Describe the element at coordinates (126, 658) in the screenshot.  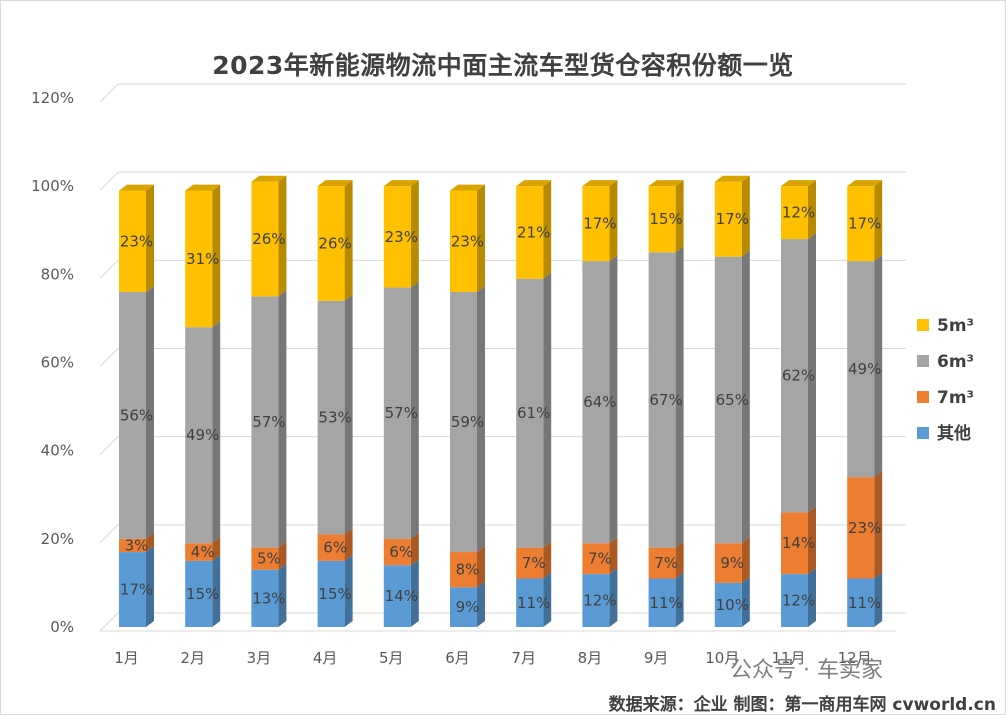
I see `x-tick-label: 1月` at that location.